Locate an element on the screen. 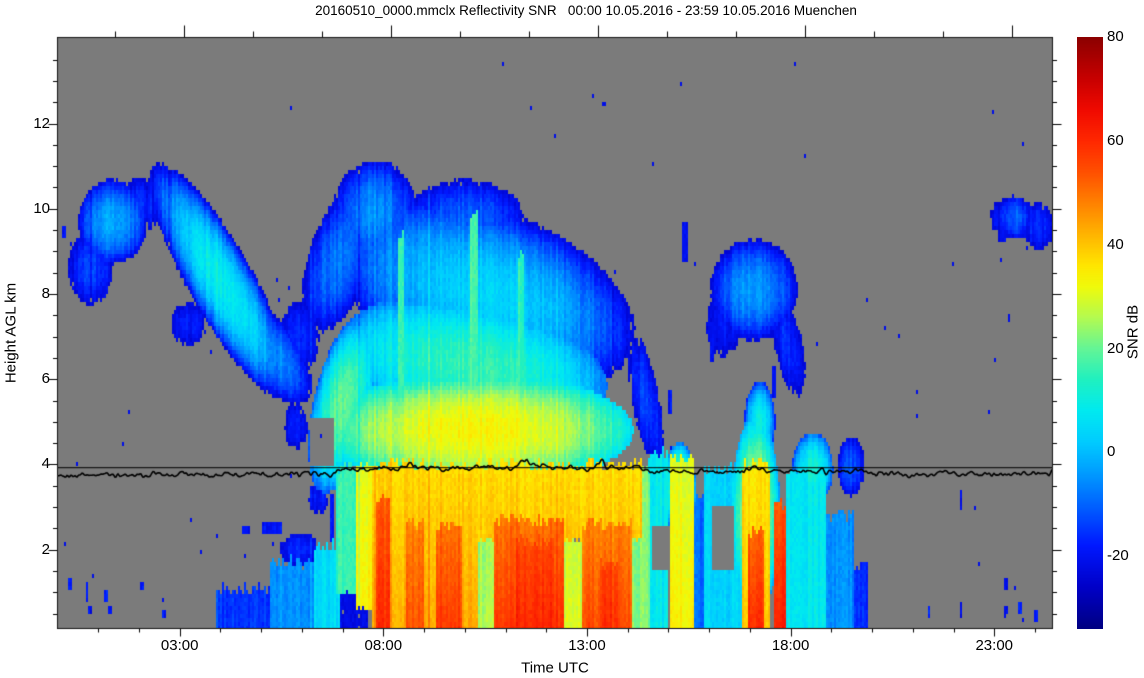 The width and height of the screenshot is (1144, 678). colorbar-canvas is located at coordinates (1090, 333).